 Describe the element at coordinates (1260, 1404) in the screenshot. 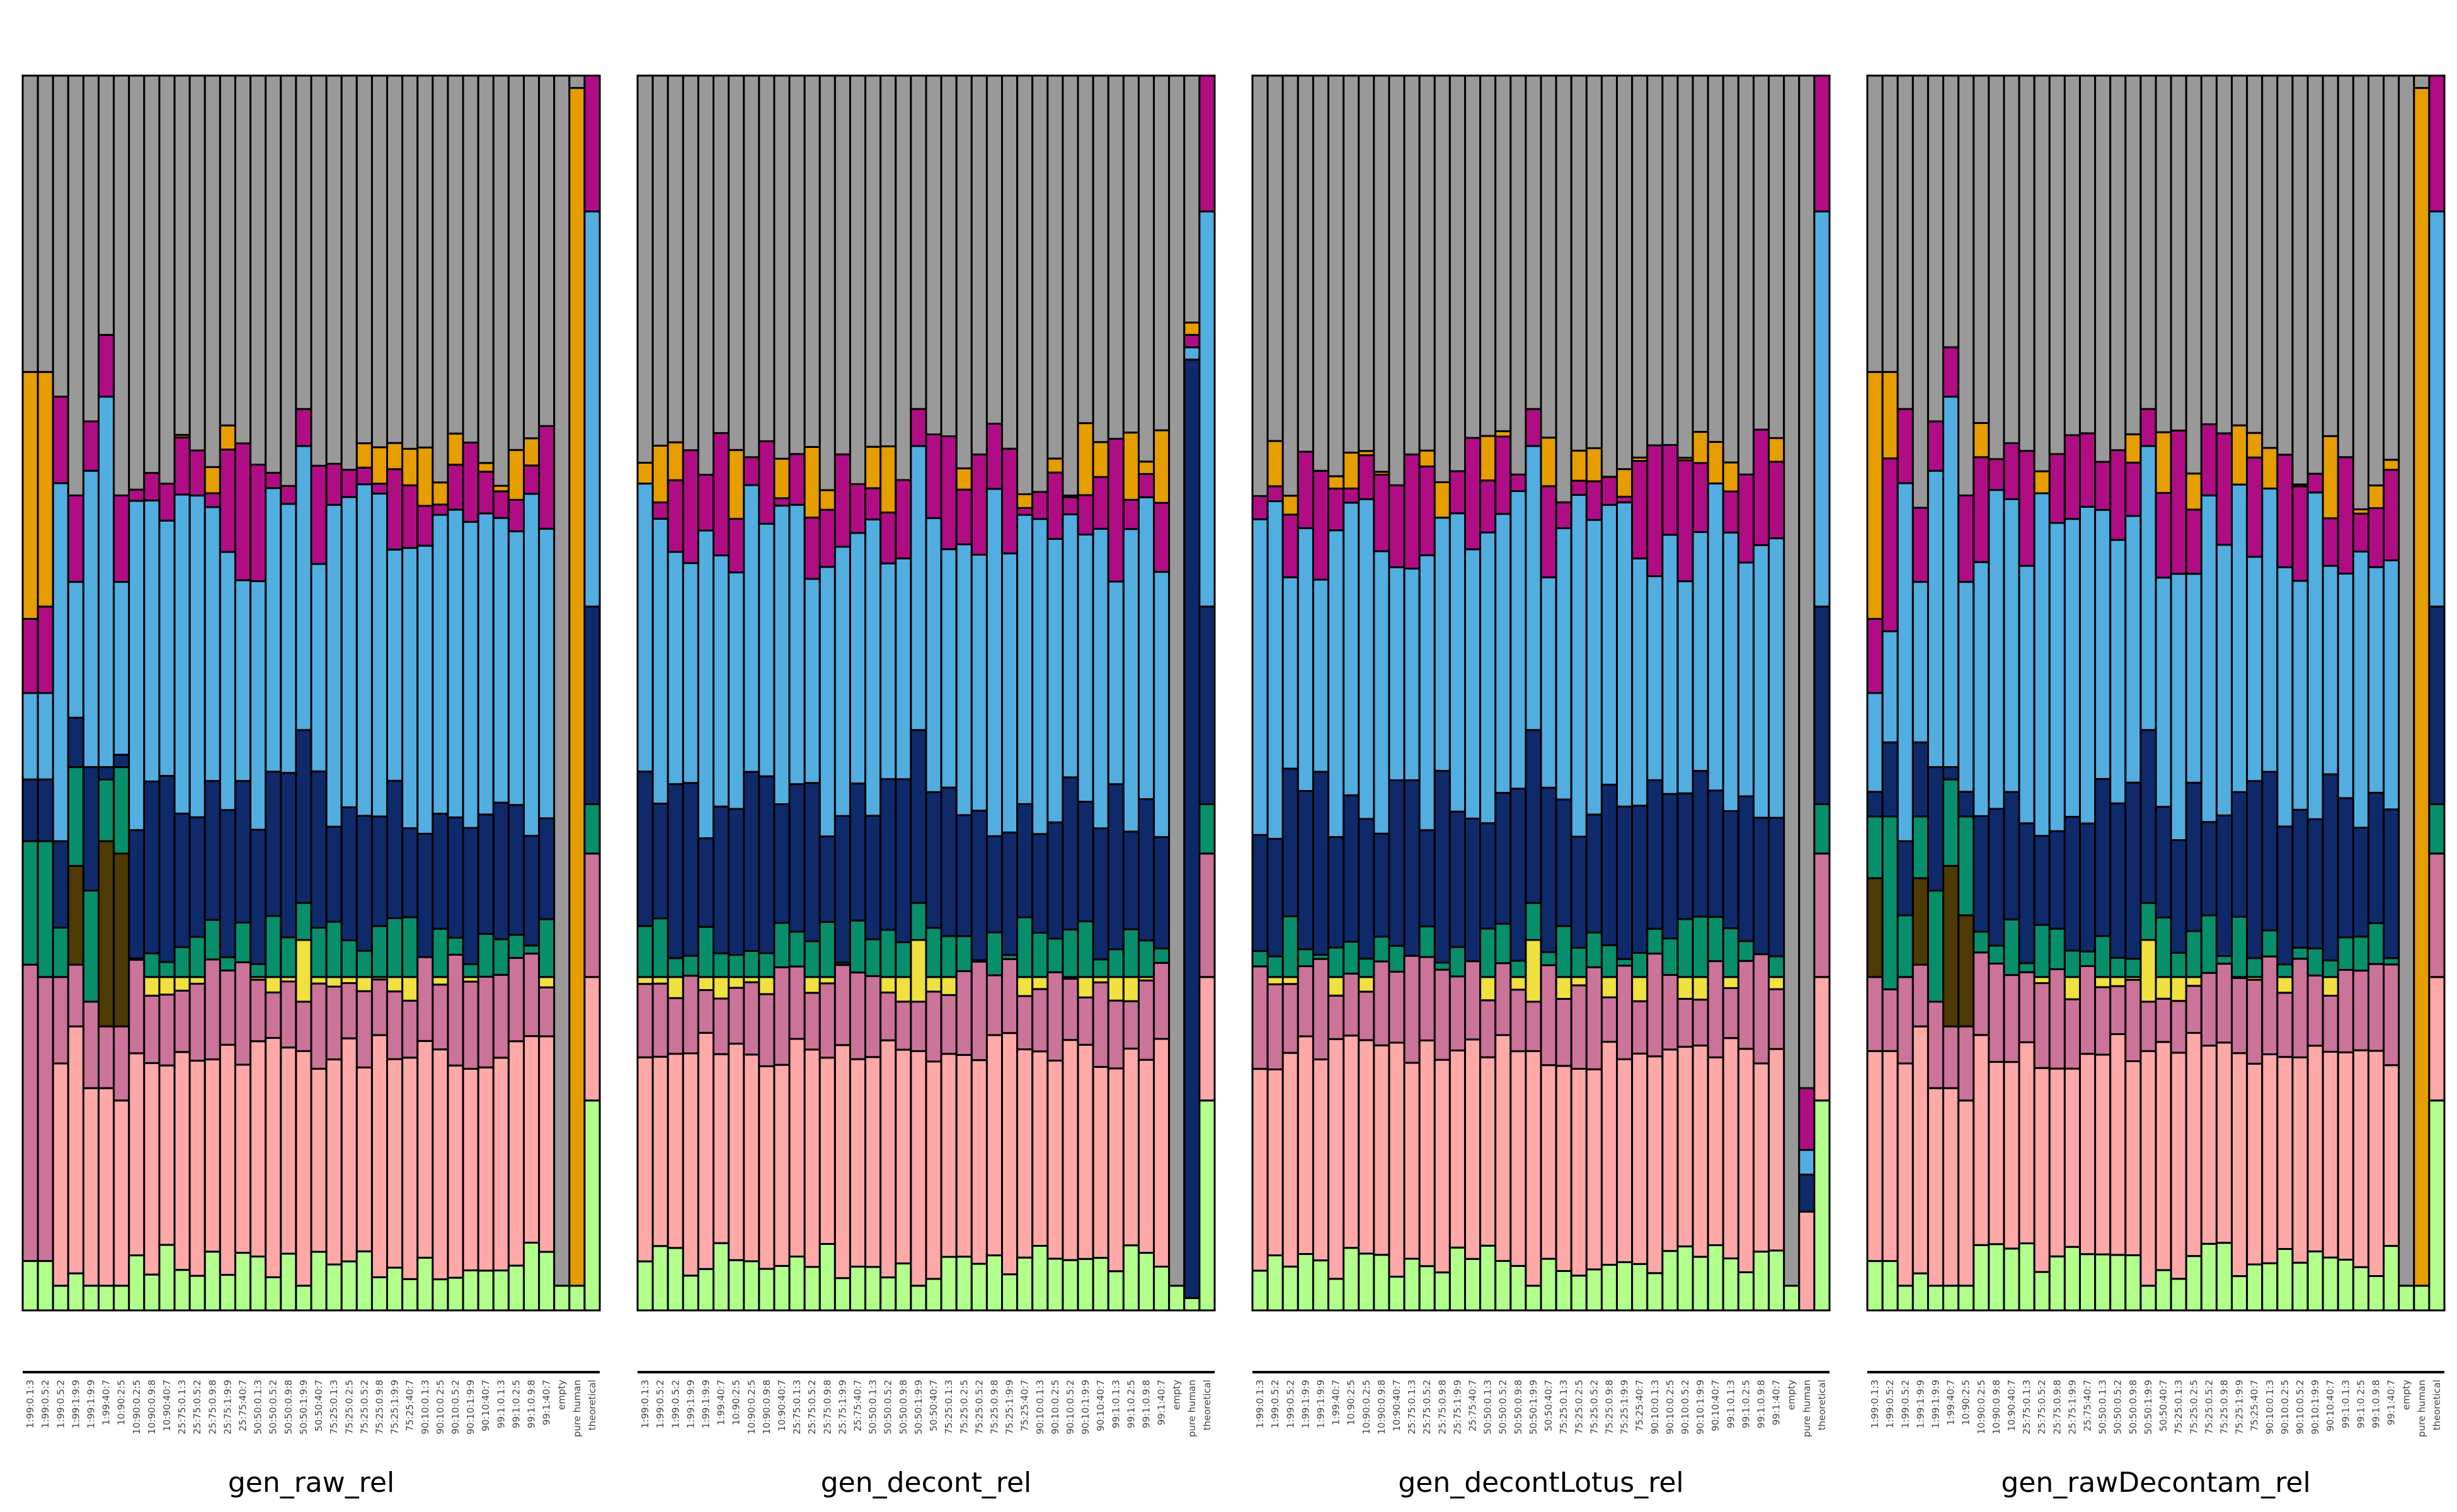

I see `x-tick-label: 1:99:0.1:3` at that location.